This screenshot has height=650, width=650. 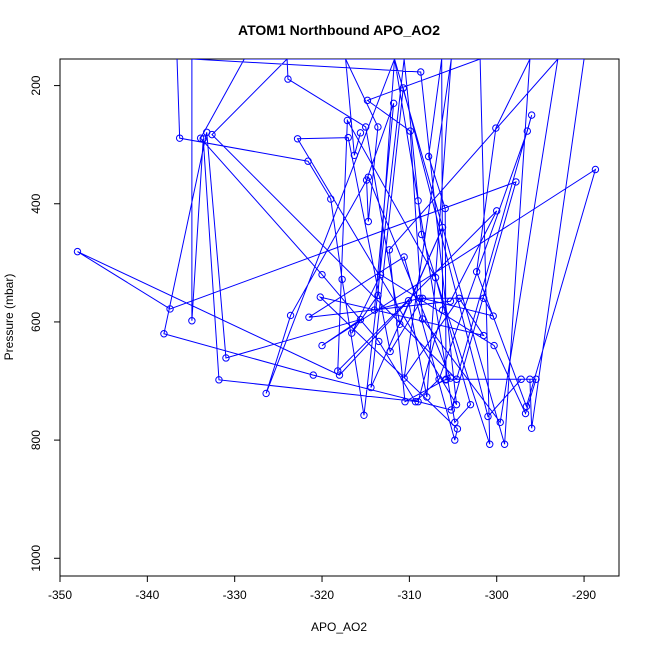 I want to click on chart-title: ATOM1 Northbound APO_AO2, so click(x=339, y=30).